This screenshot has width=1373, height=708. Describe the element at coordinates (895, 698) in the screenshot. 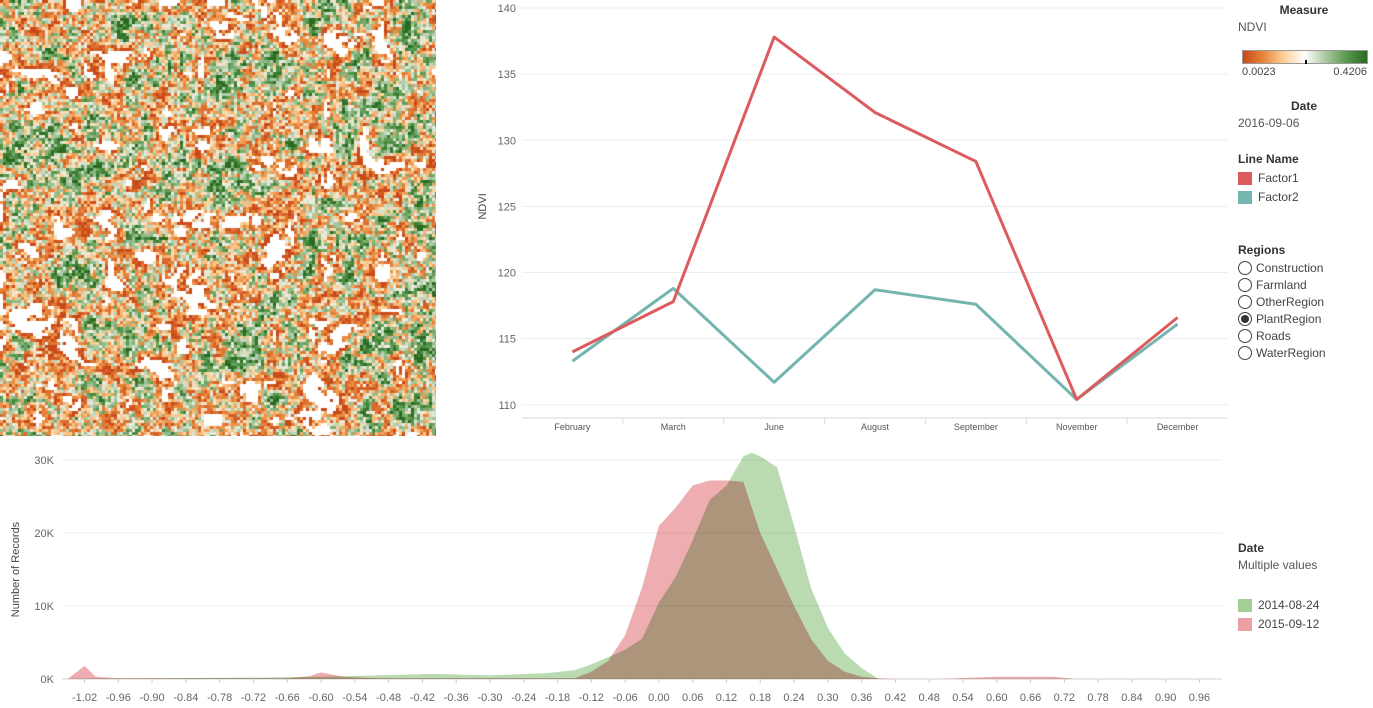

I see `x-tick-label: 0.42` at that location.